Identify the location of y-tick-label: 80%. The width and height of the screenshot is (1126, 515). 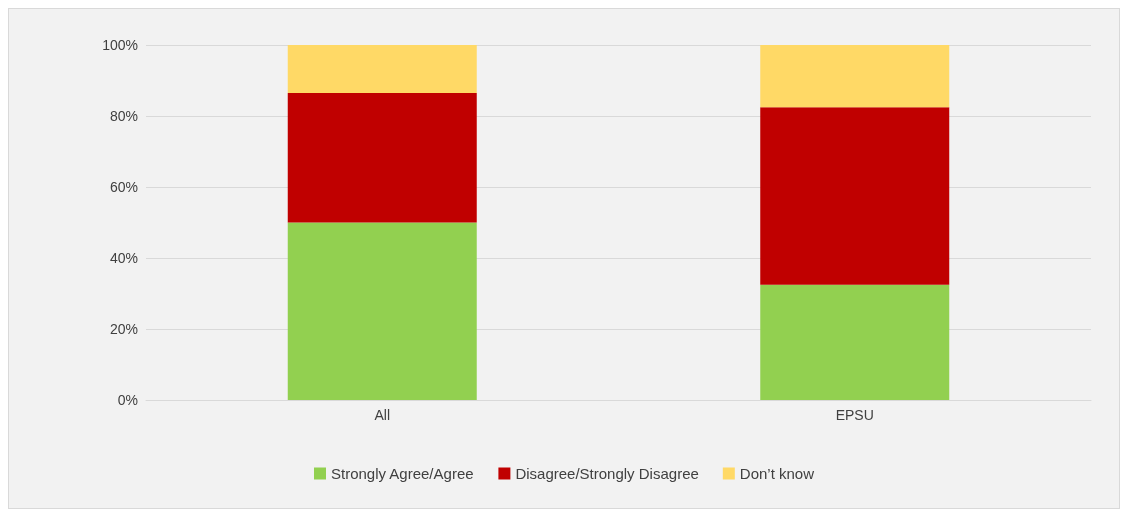
(123, 116).